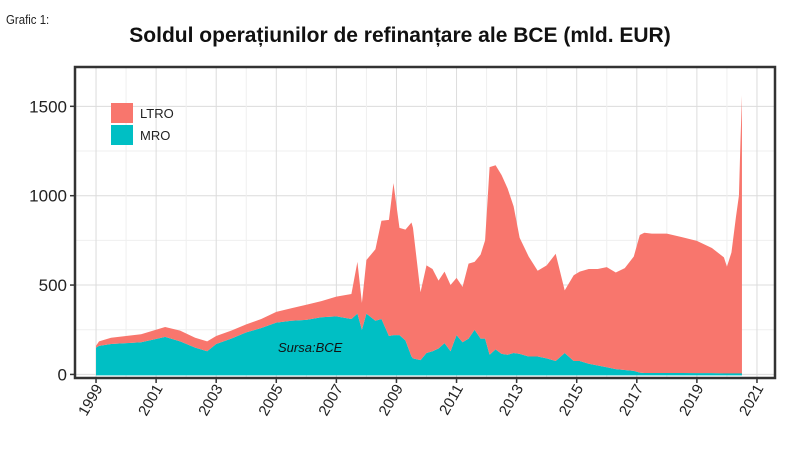  I want to click on x-tick-label: 2011, so click(451, 400).